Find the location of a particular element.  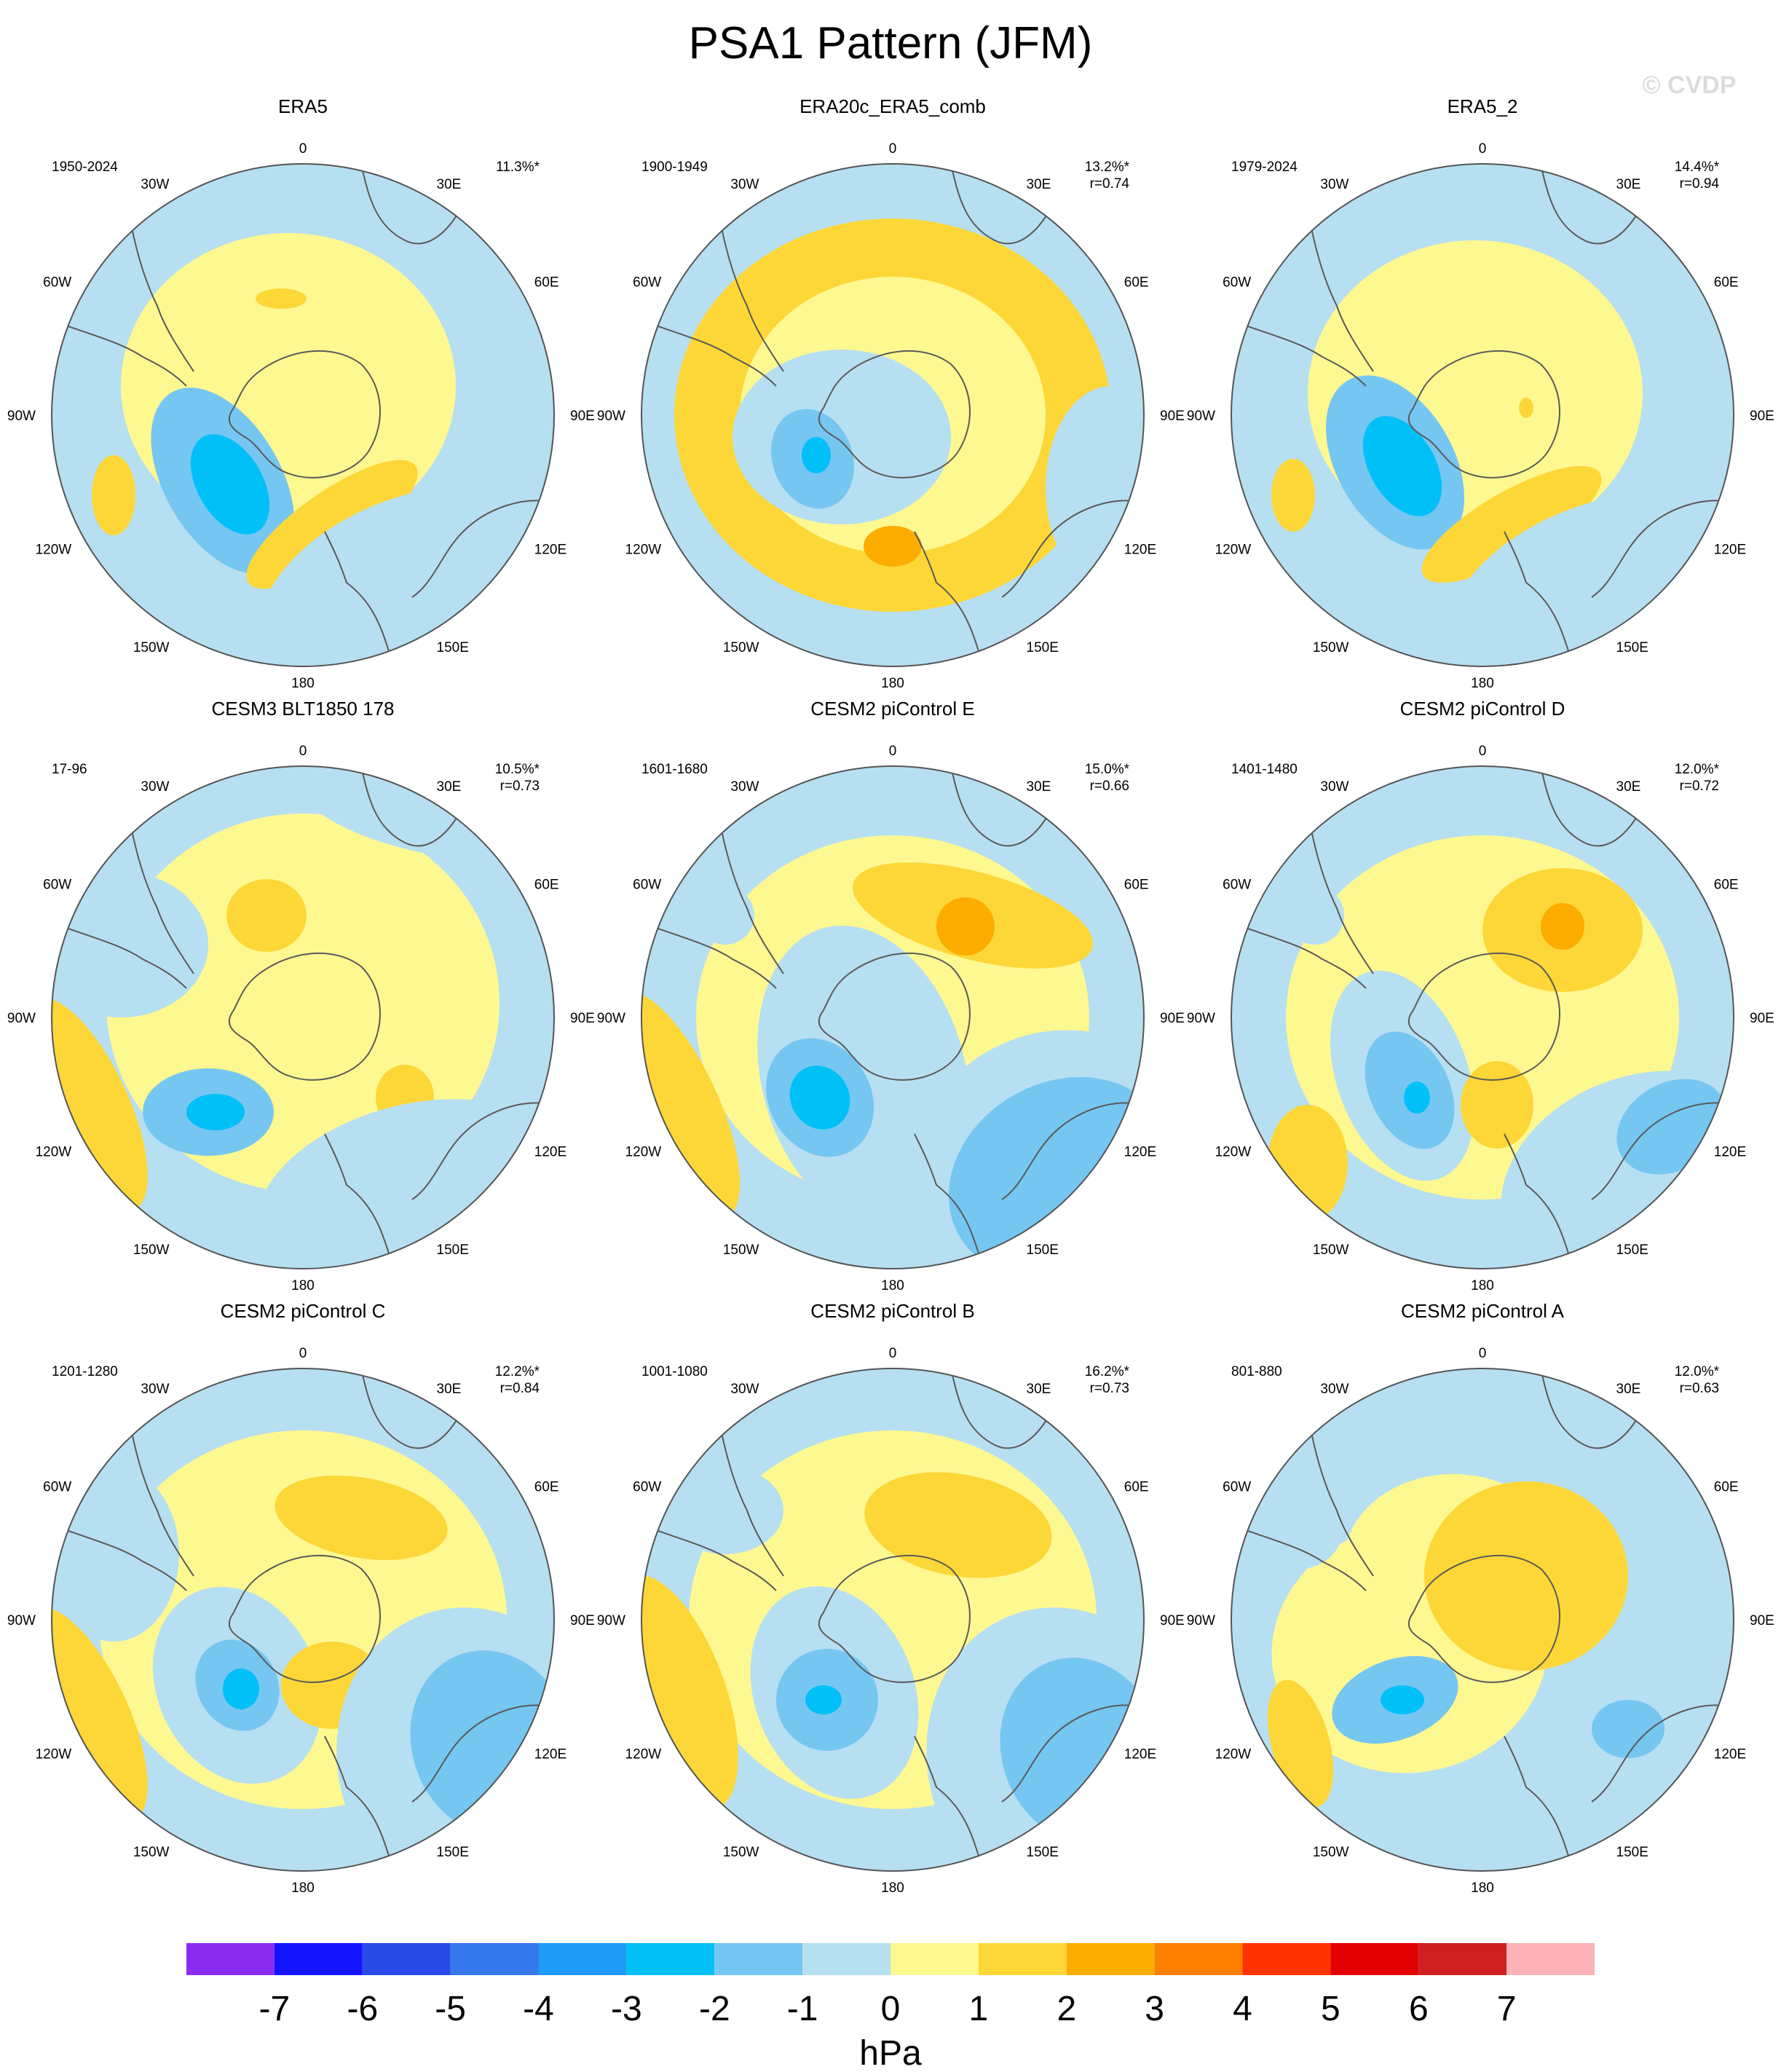

lon-label: 60W is located at coordinates (57, 283).